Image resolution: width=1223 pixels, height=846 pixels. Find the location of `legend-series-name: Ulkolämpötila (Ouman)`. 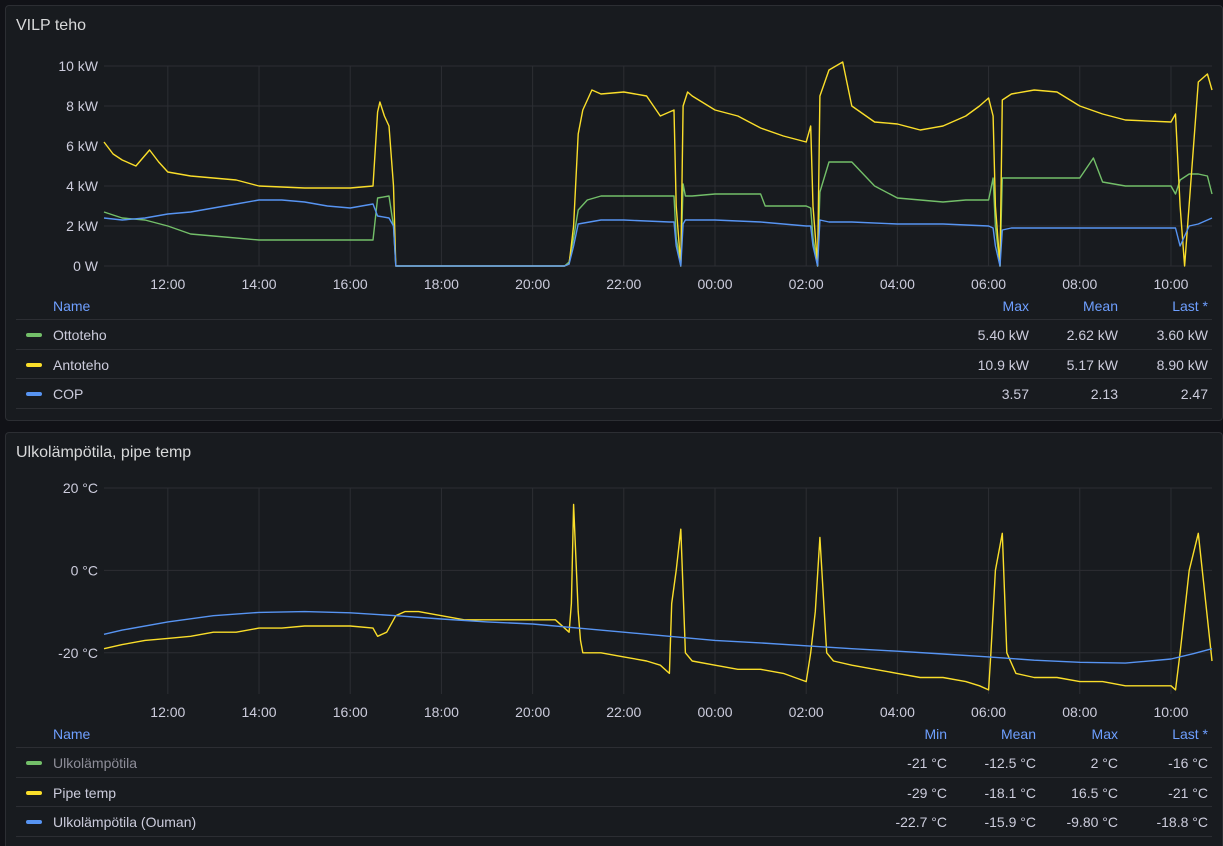

legend-series-name: Ulkolämpötila (Ouman) is located at coordinates (125, 822).